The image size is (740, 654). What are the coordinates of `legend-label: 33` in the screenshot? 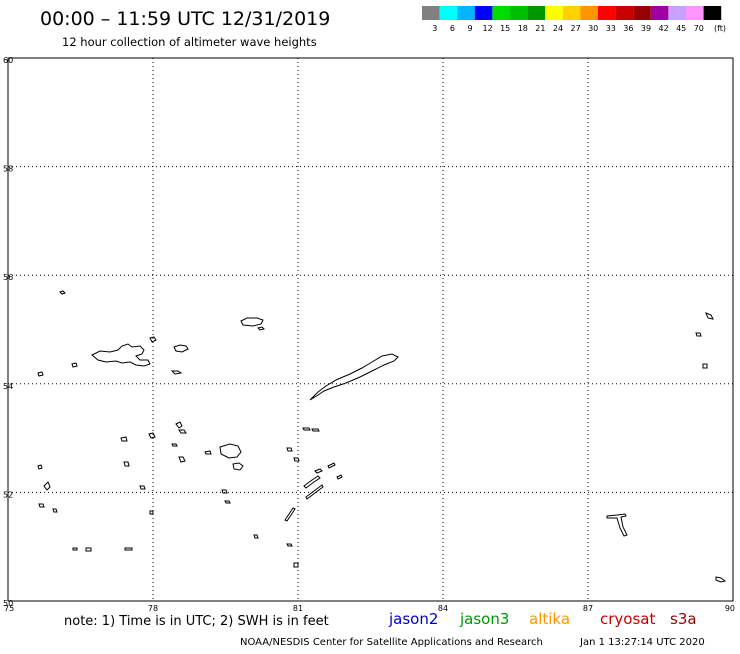 It's located at (611, 28).